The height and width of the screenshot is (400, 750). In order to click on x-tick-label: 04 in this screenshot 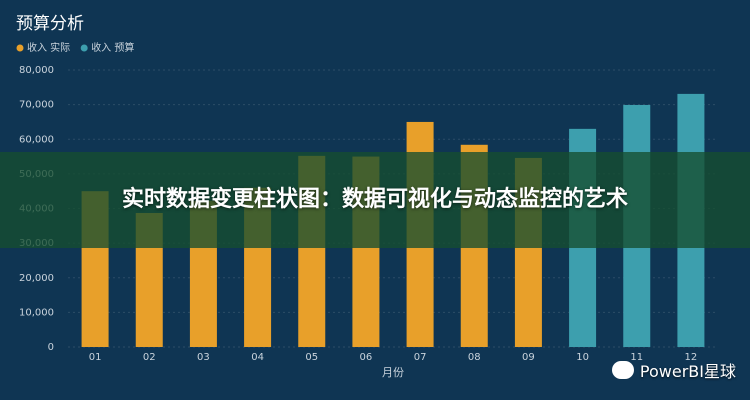, I will do `click(257, 357)`.